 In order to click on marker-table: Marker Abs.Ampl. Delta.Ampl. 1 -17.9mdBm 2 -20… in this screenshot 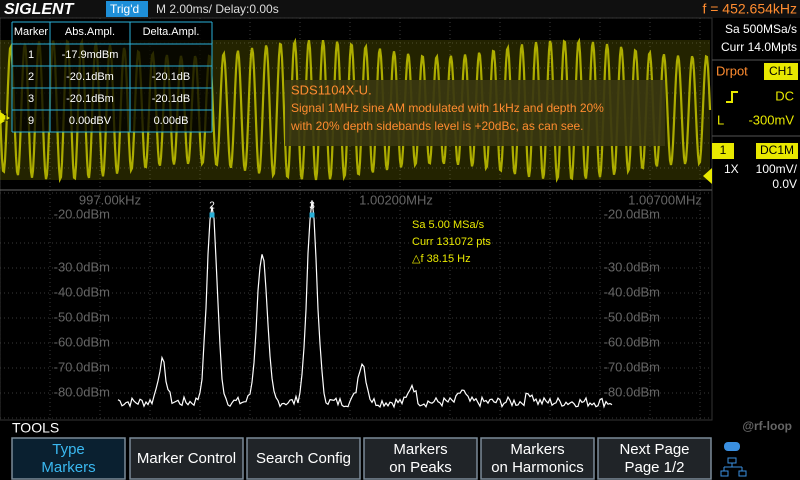, I will do `click(112, 77)`.